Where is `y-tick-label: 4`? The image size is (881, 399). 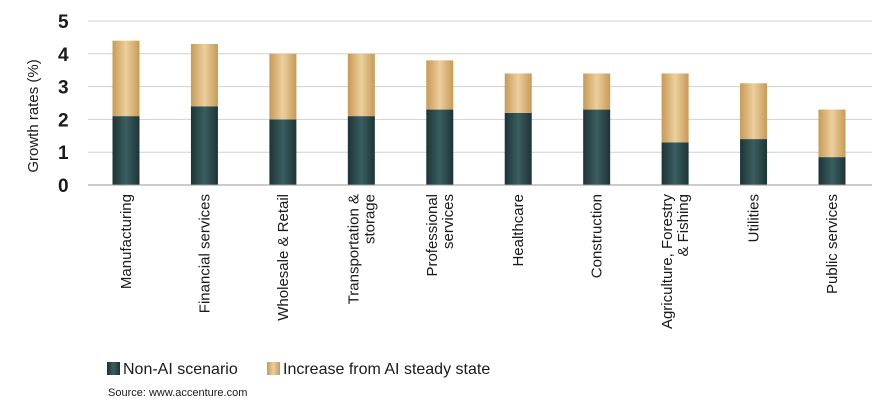 y-tick-label: 4 is located at coordinates (63, 55).